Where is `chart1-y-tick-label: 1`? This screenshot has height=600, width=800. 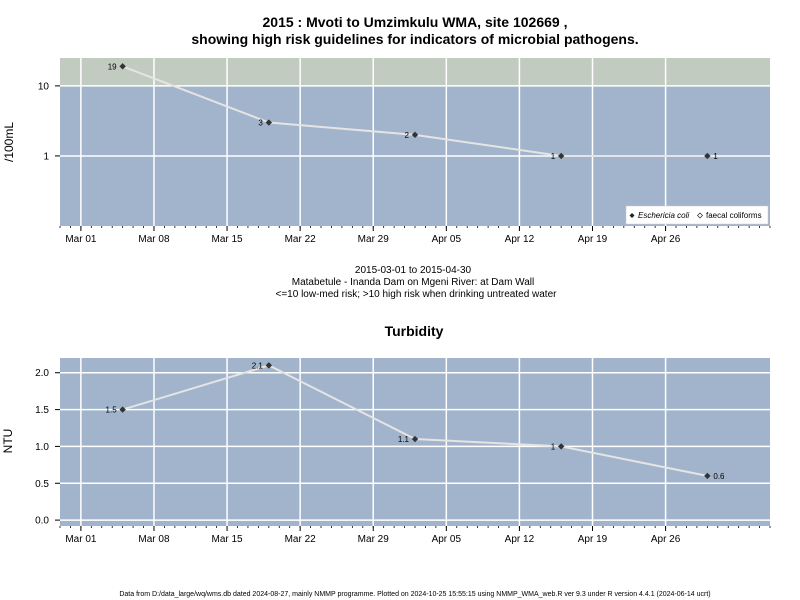
chart1-y-tick-label: 1 is located at coordinates (46, 156).